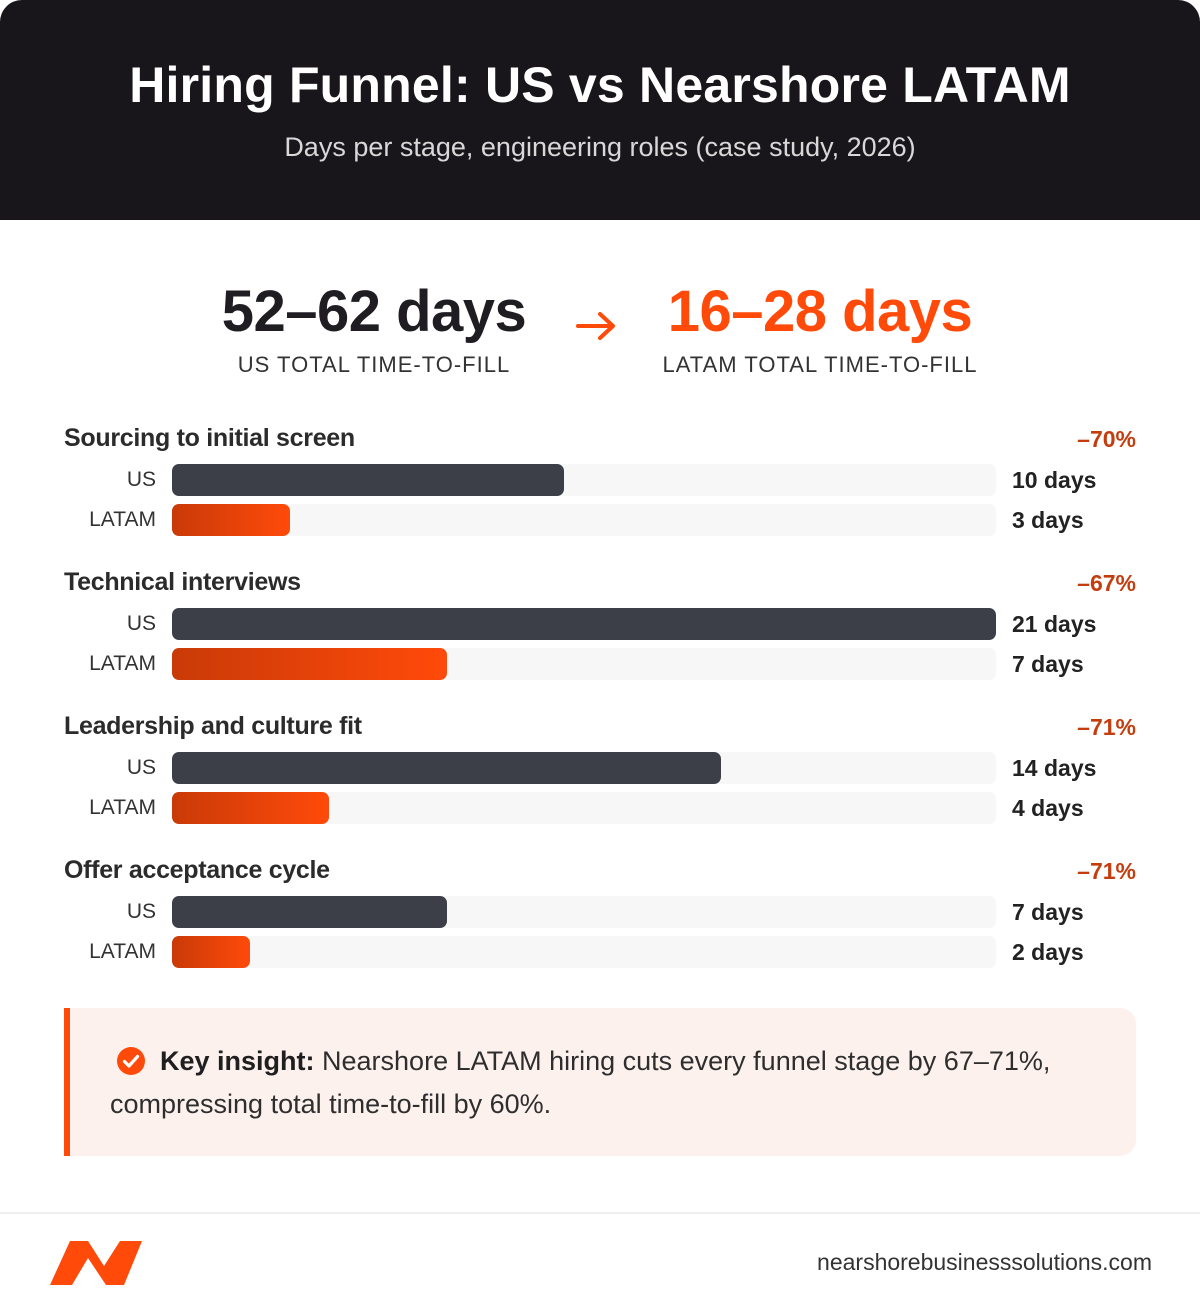 The height and width of the screenshot is (1310, 1200). What do you see at coordinates (213, 726) in the screenshot?
I see `stage-name: Leadership and culture fit` at bounding box center [213, 726].